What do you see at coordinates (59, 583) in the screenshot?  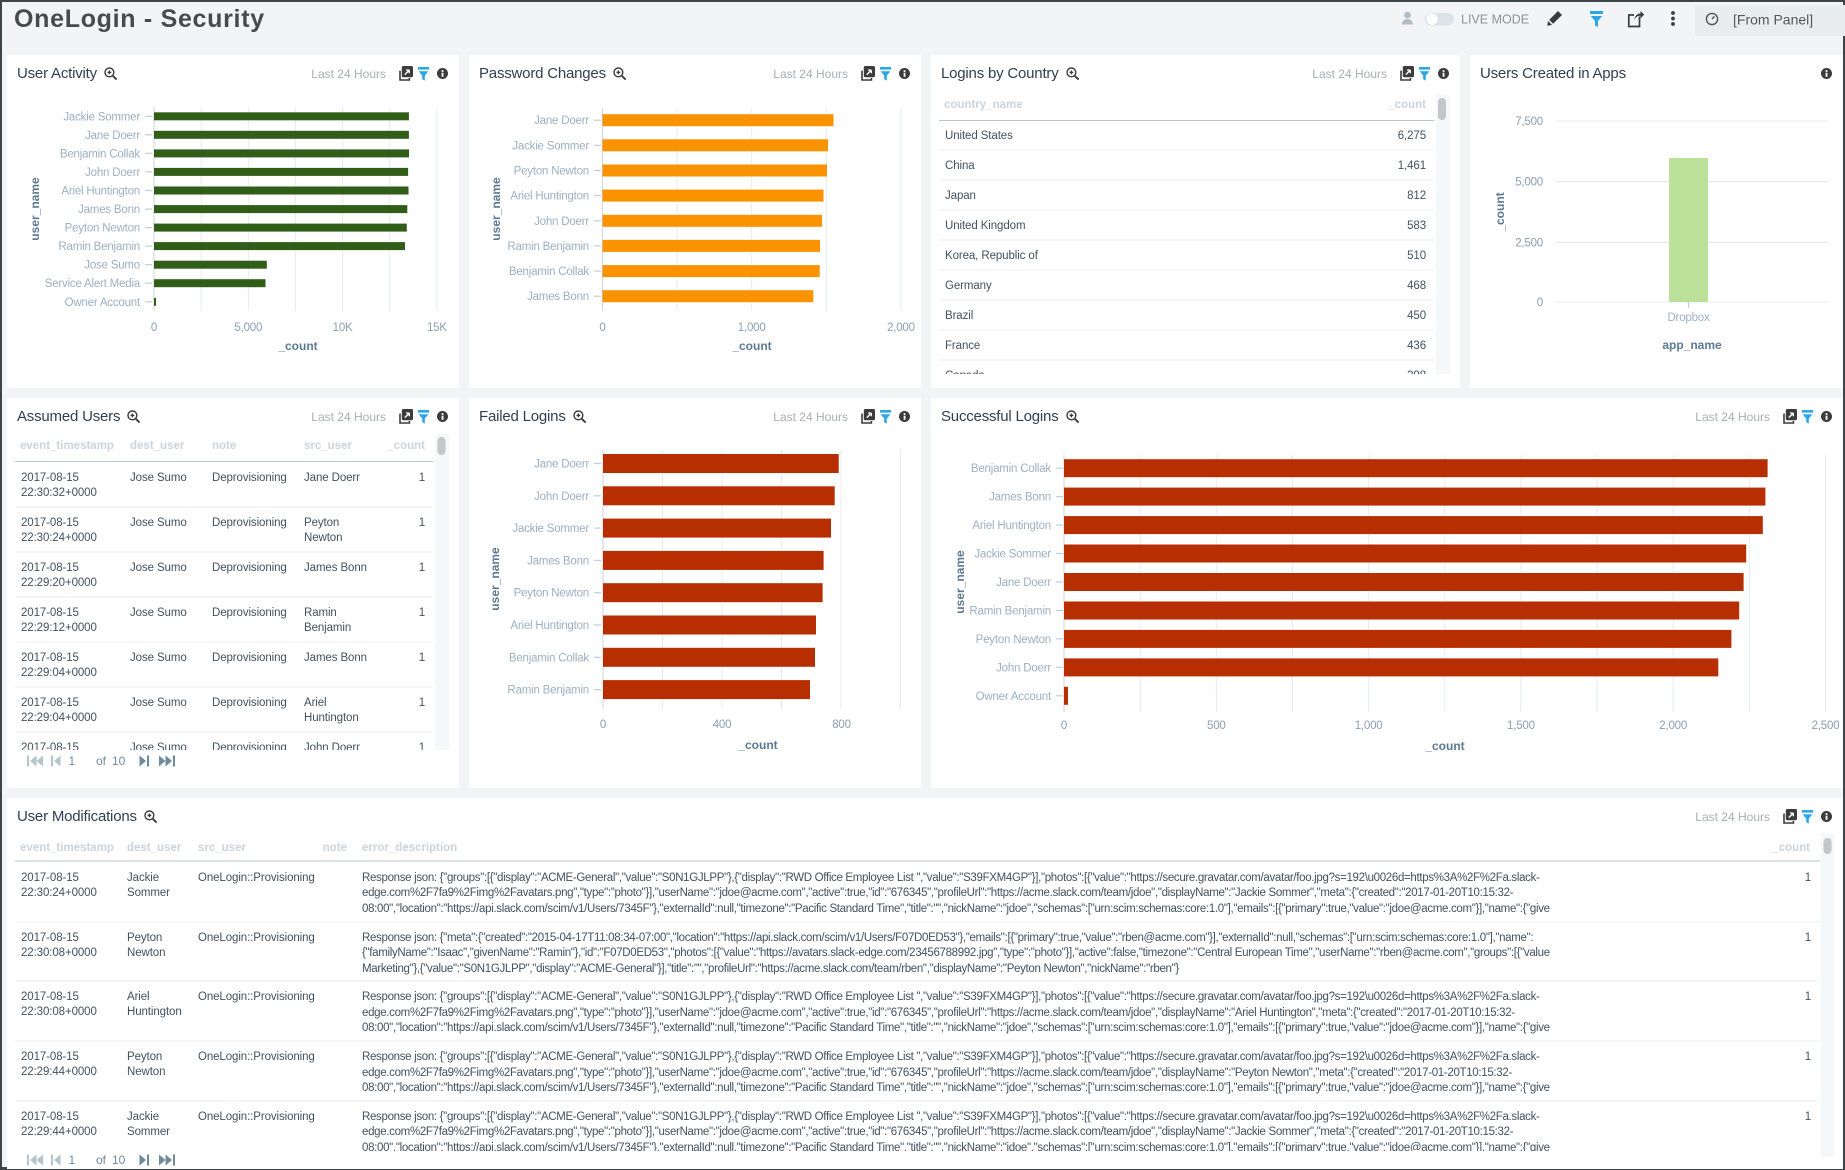 I see `svg-text: 22:29:20+0000` at bounding box center [59, 583].